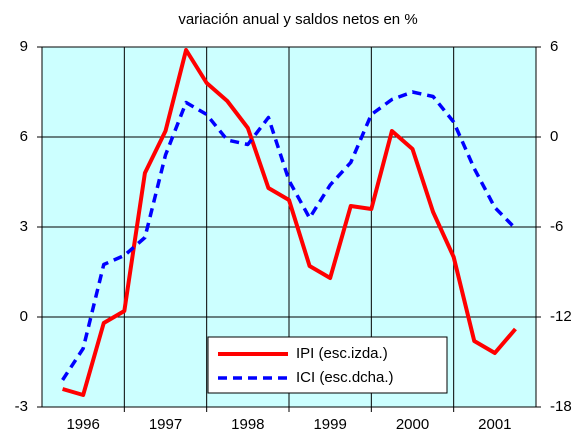 This screenshot has height=439, width=578. I want to click on x-tick-label: 1998, so click(247, 424).